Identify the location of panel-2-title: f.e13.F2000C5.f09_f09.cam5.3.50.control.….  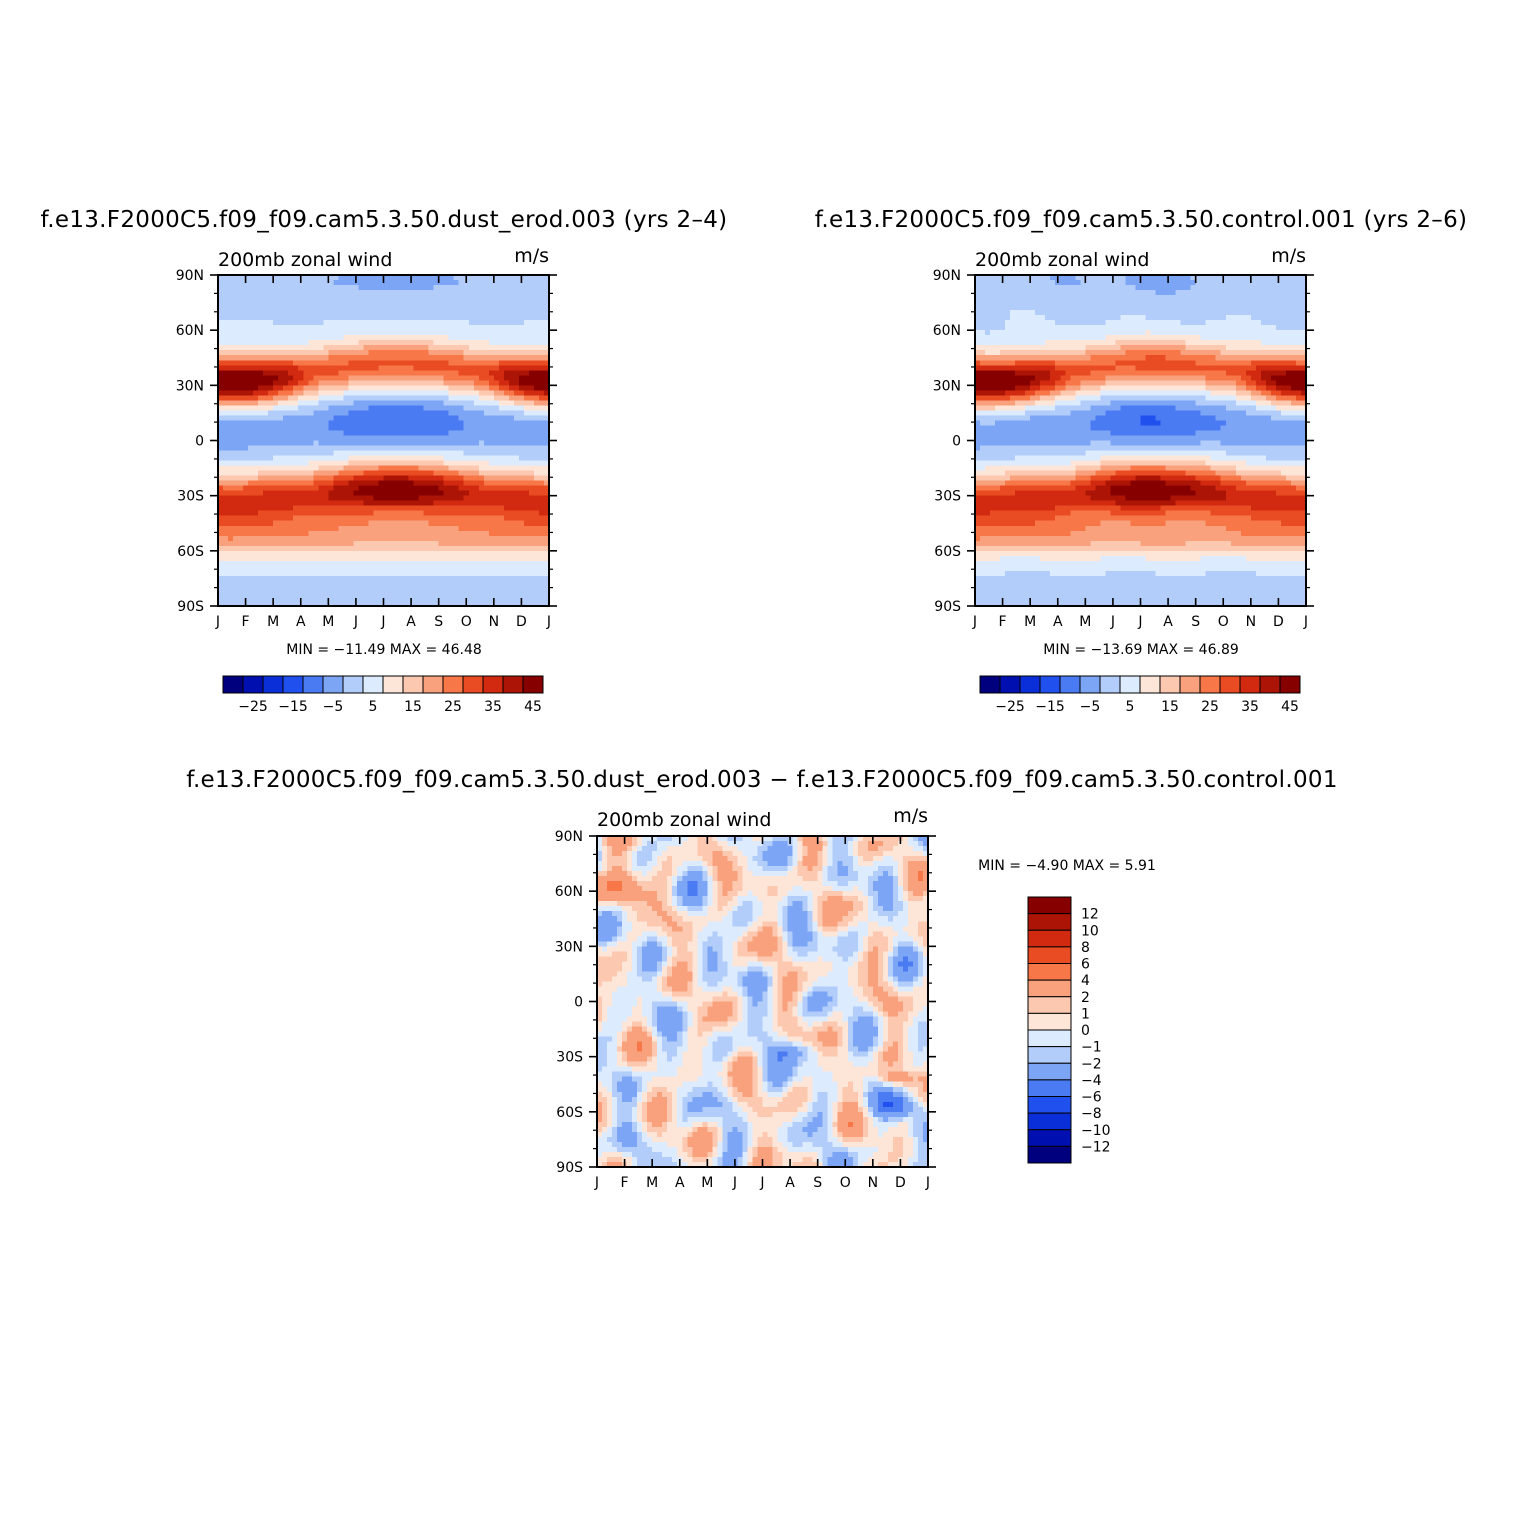
(1141, 220).